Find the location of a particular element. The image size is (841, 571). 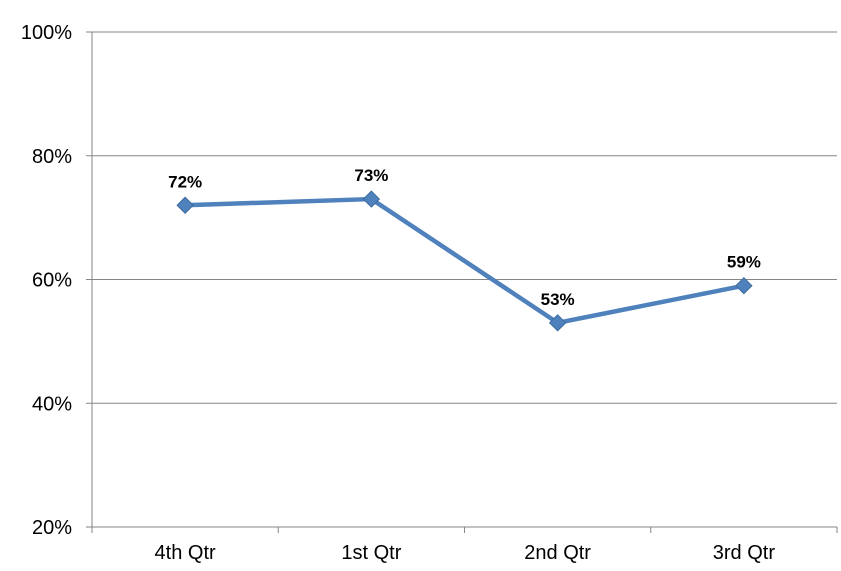

x-tick-label: 3rd Qtr is located at coordinates (744, 553).